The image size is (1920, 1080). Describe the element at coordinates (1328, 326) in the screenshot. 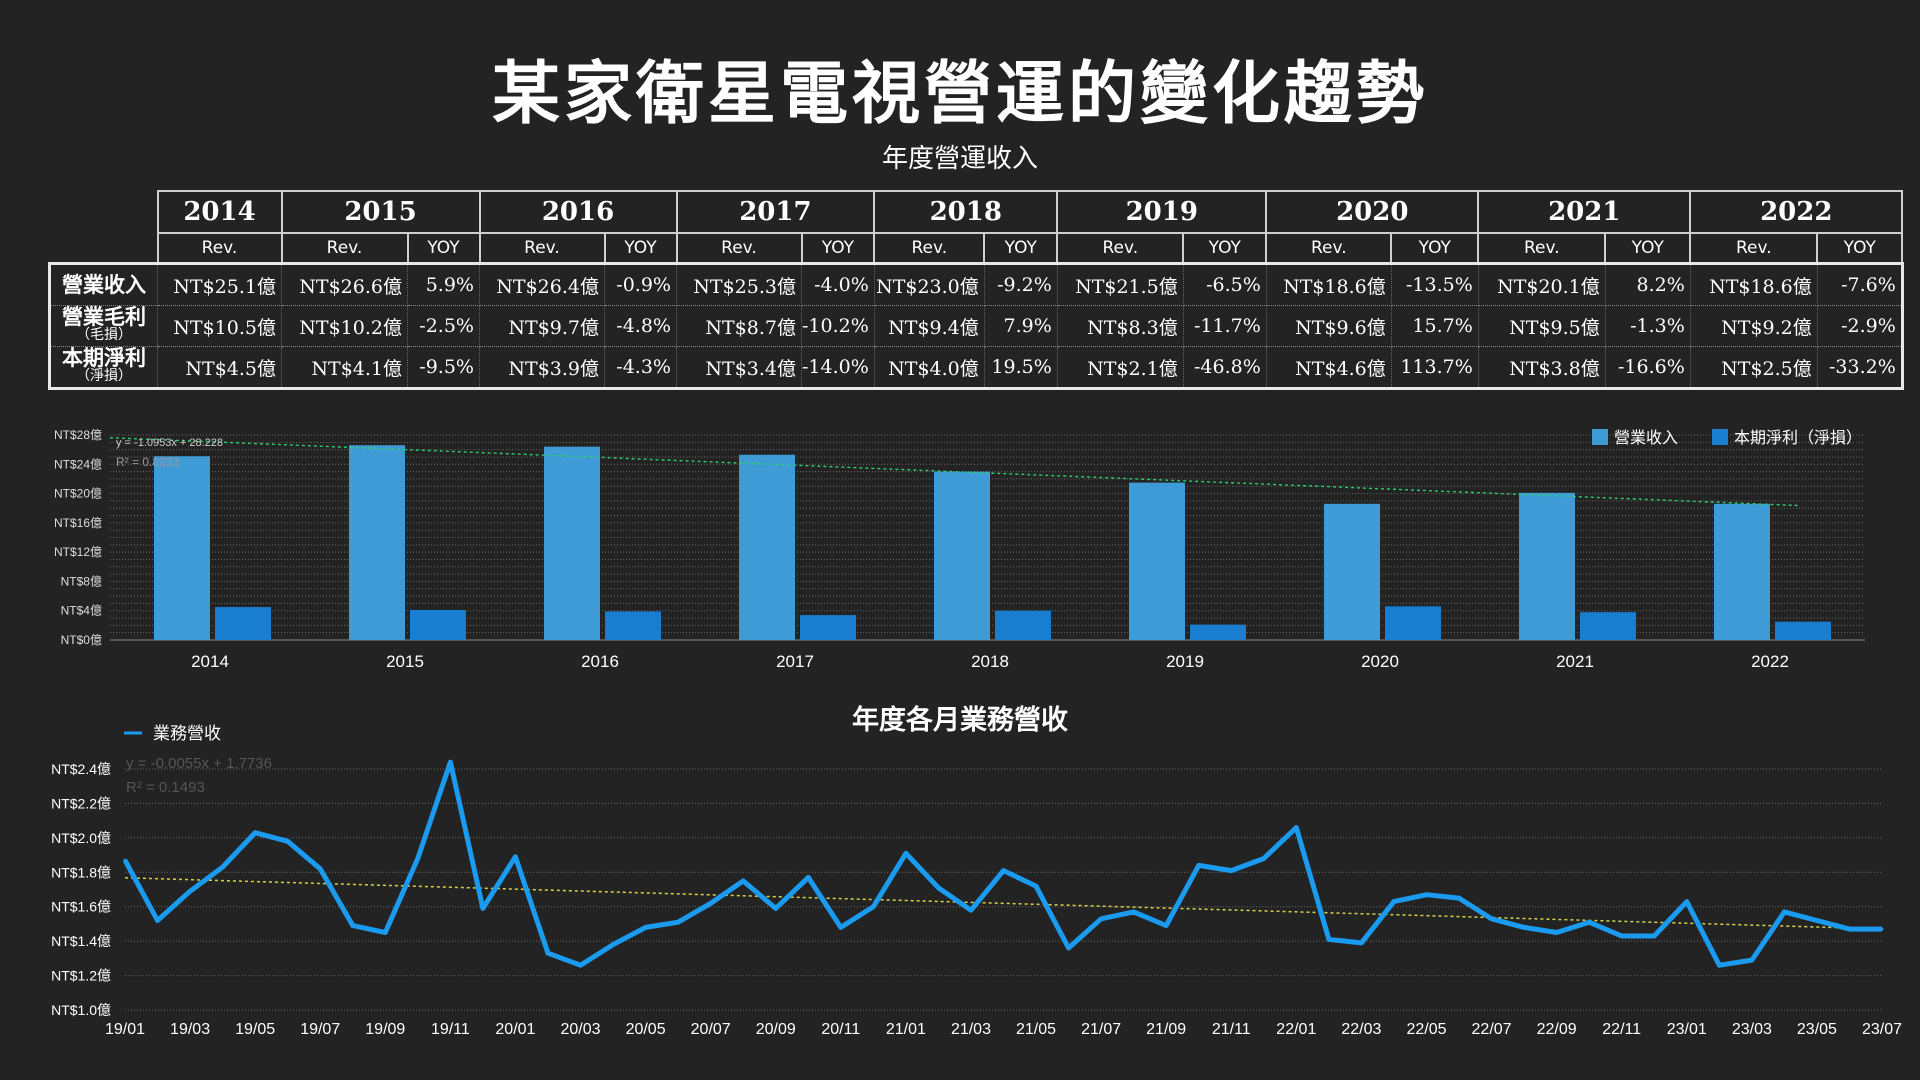

I see `rev-cell: NT$9.6億` at that location.